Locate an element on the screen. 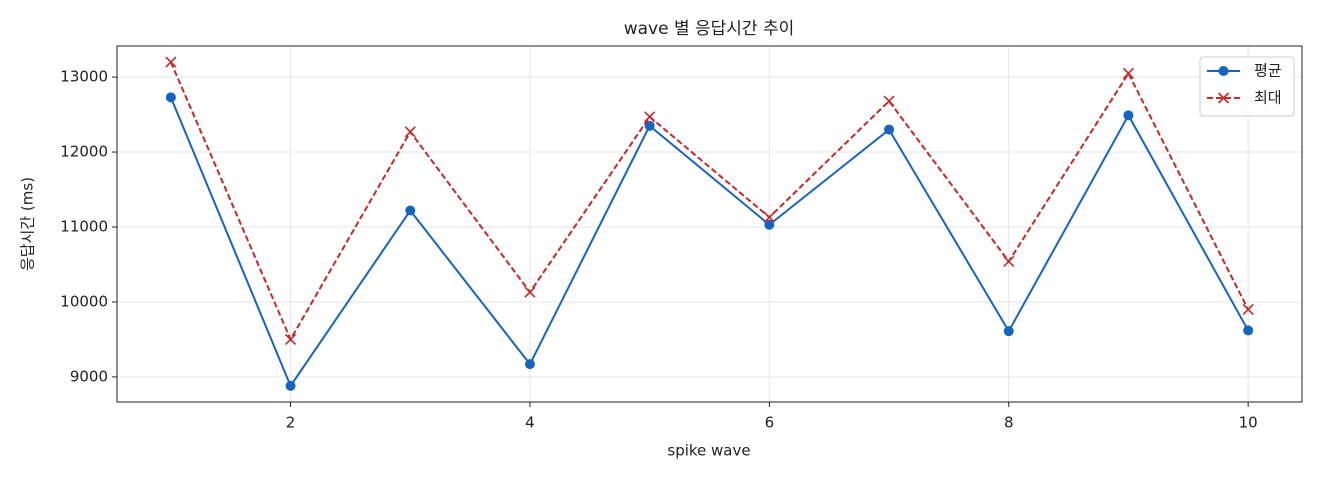 This screenshot has width=1320, height=484. y-axis-label: 응답시간 (ms) is located at coordinates (28, 224).